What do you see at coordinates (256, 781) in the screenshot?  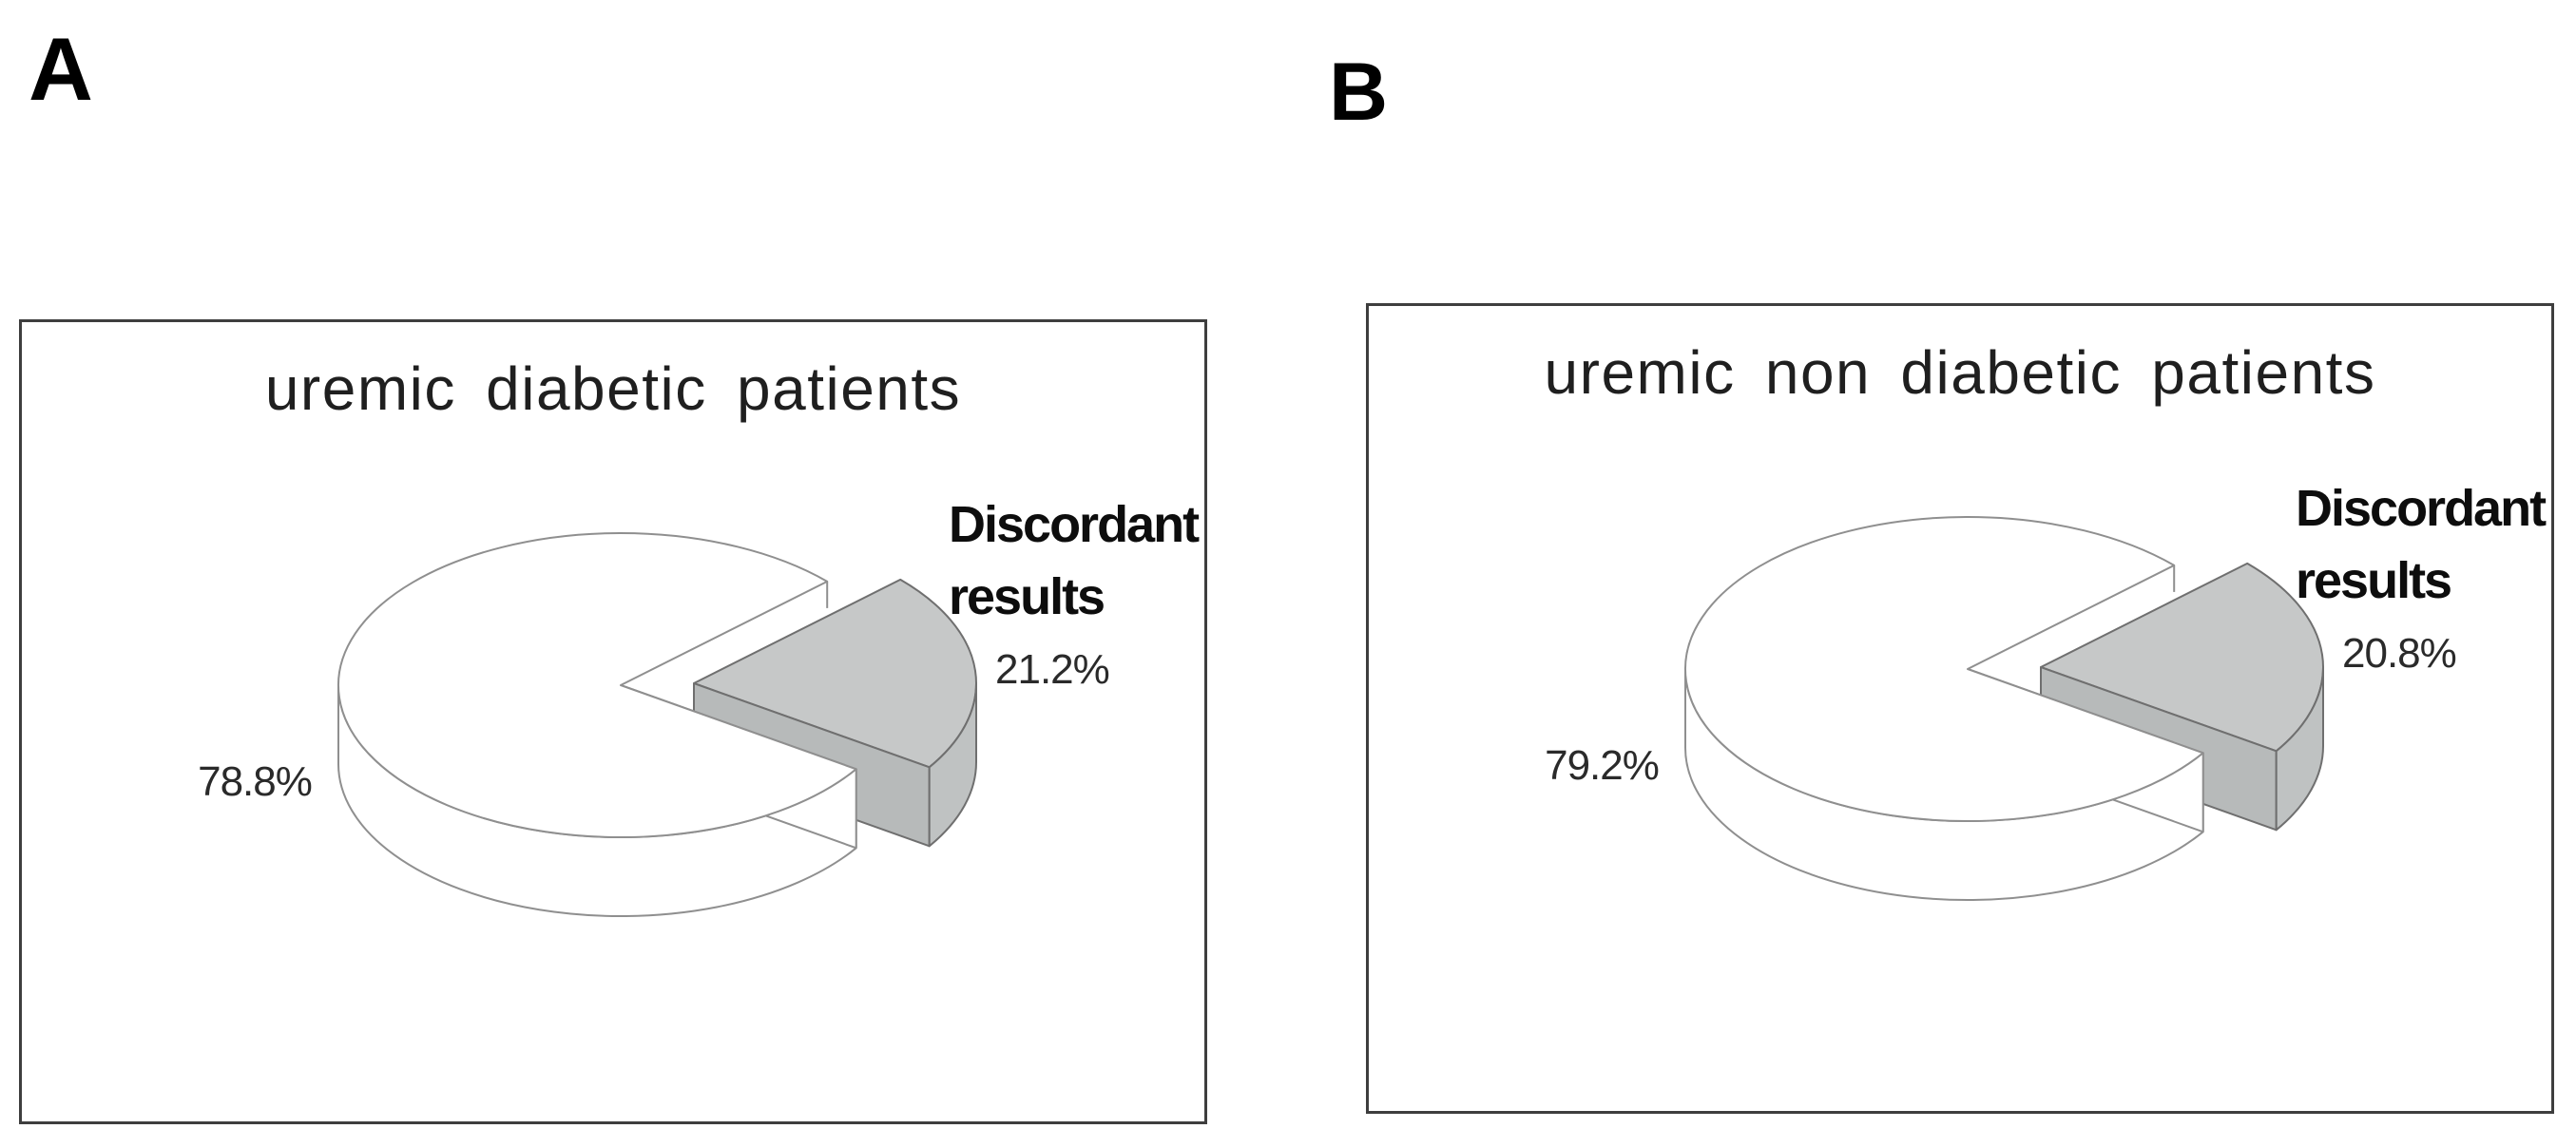 I see `panel-a-majority-percent-label: 78.8%` at bounding box center [256, 781].